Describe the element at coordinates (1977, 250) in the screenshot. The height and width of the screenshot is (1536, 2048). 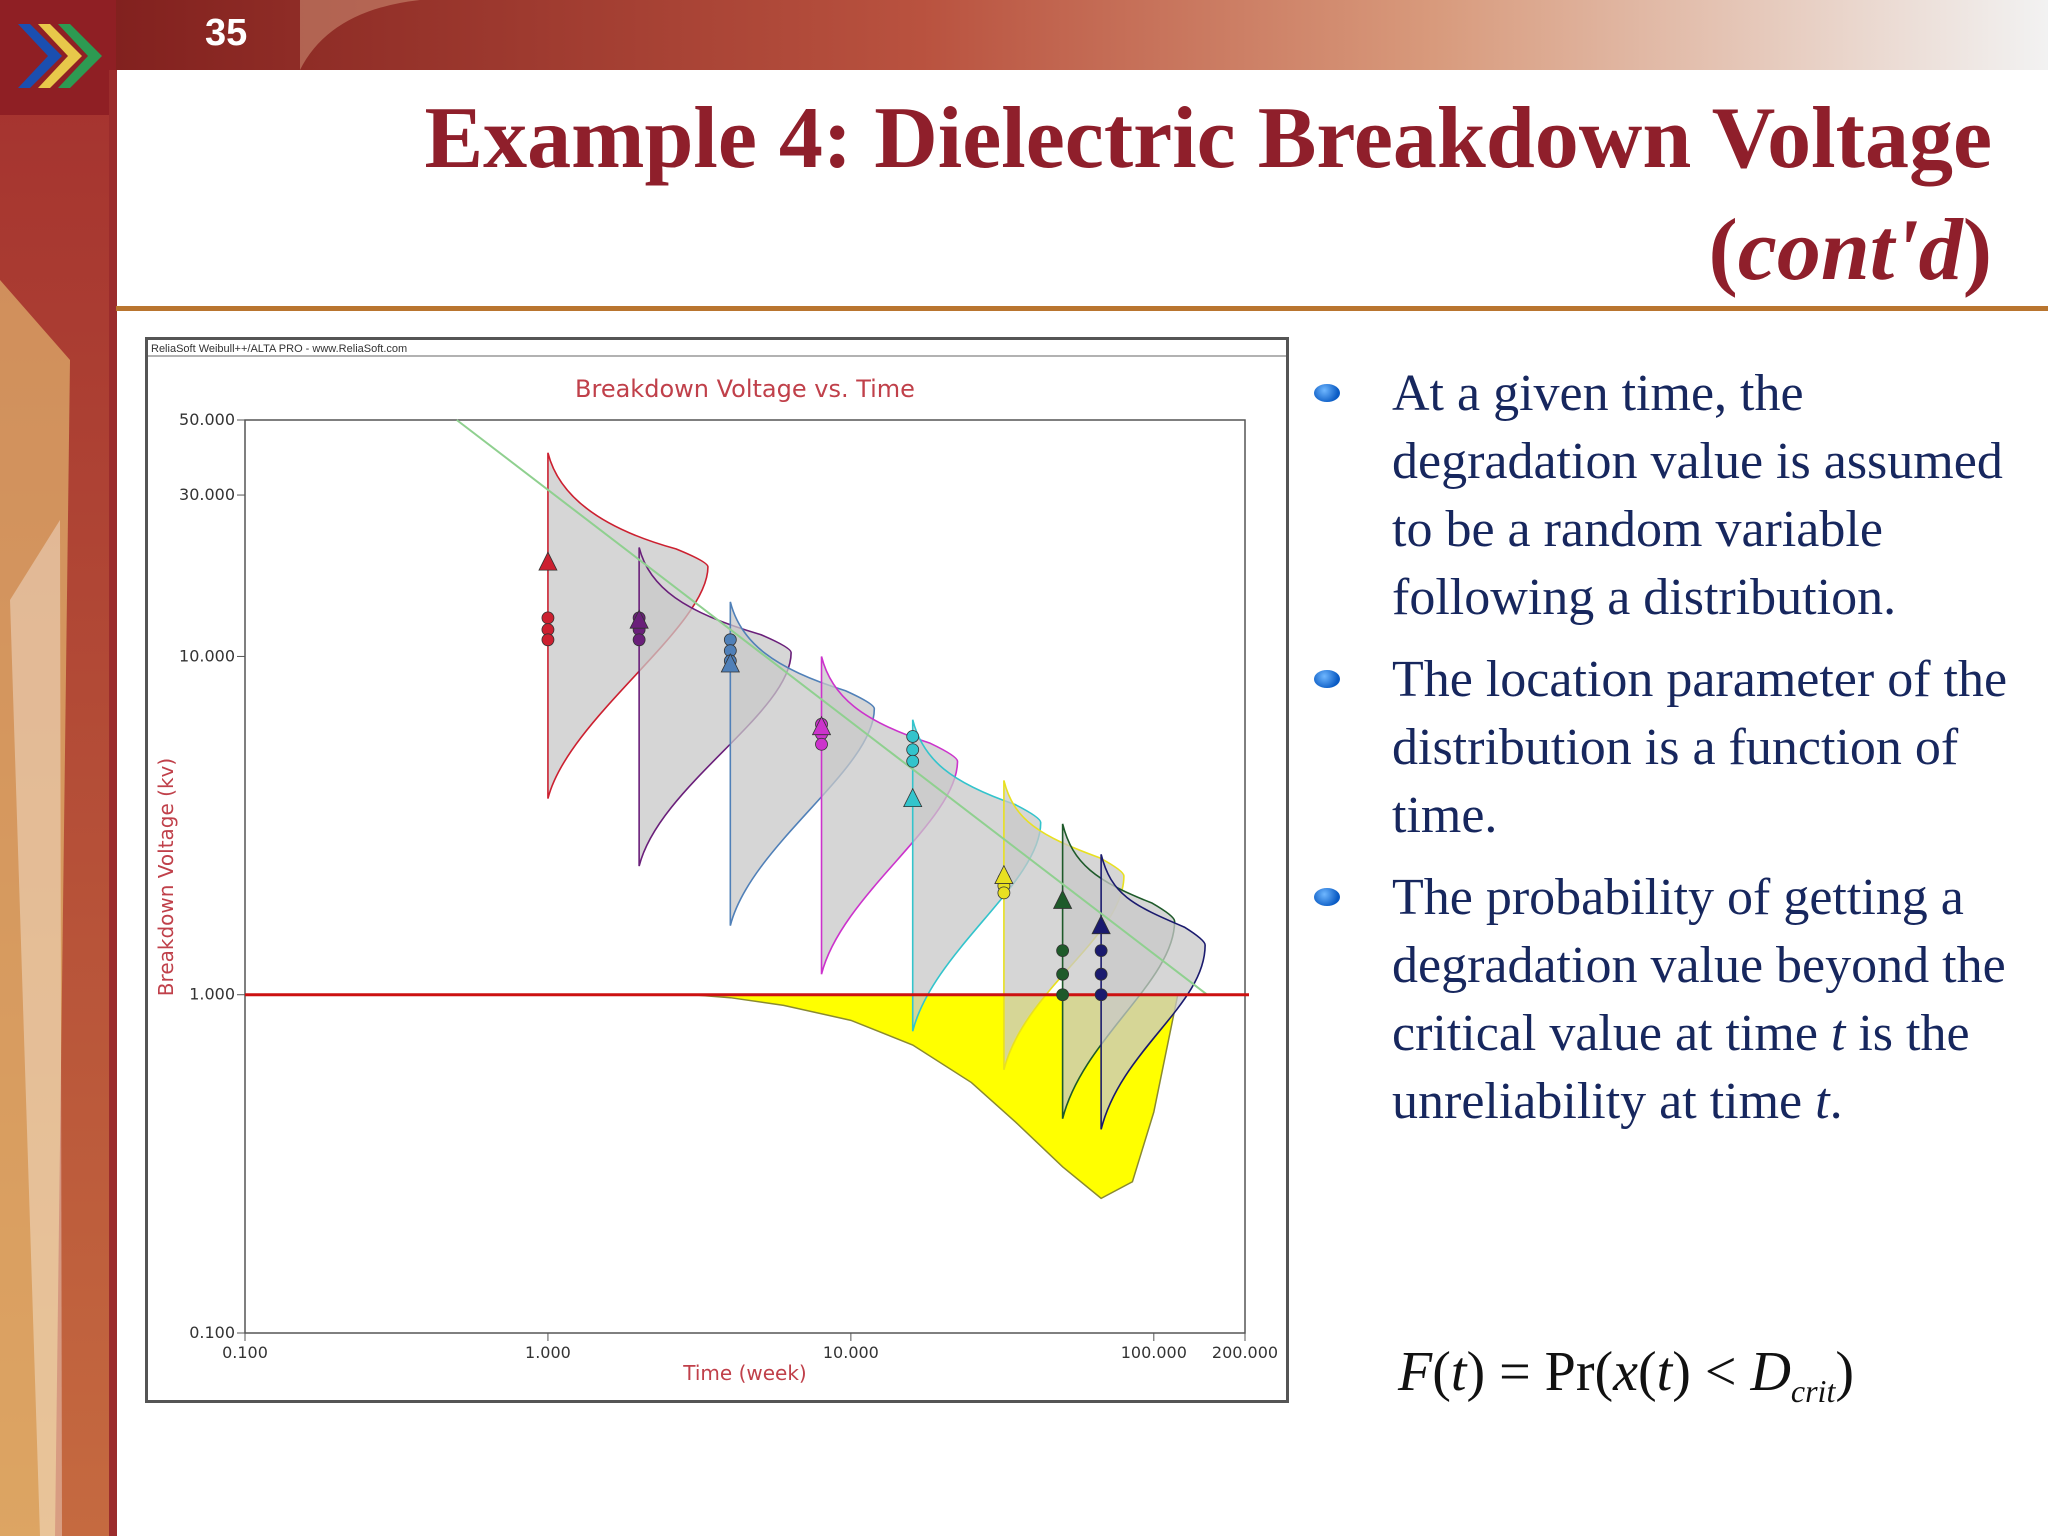
I see `paren-close: )` at that location.